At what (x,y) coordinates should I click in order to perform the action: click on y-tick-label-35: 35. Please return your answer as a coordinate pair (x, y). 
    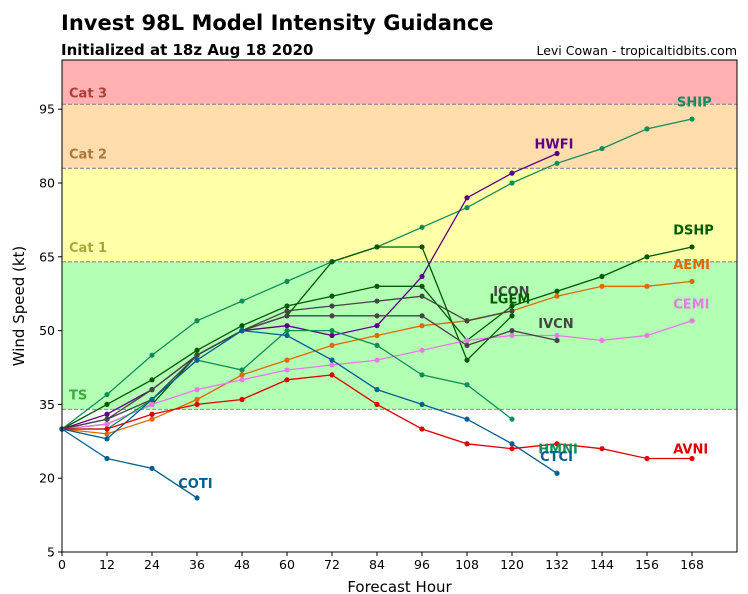
    Looking at the image, I should click on (47, 404).